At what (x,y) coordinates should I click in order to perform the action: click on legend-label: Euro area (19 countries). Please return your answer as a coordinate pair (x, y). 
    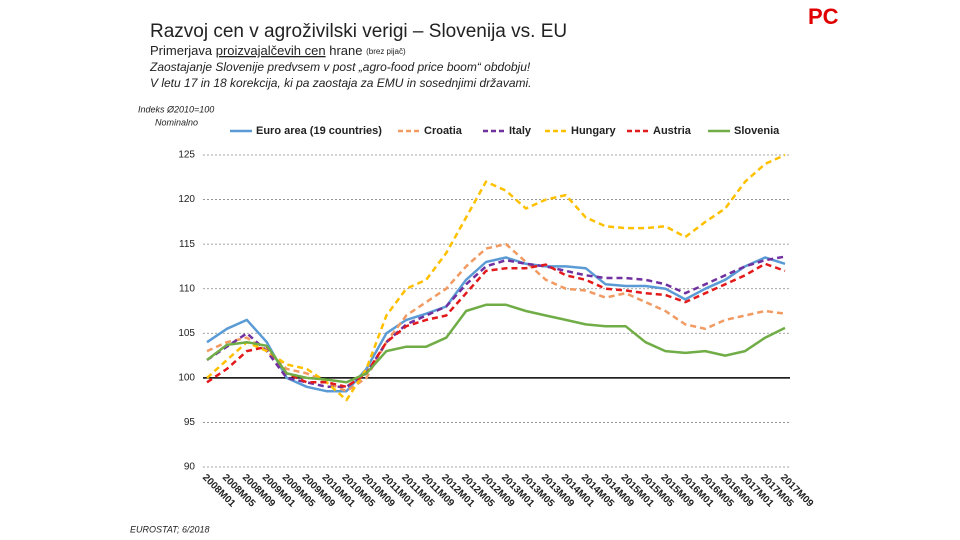
    Looking at the image, I should click on (319, 131).